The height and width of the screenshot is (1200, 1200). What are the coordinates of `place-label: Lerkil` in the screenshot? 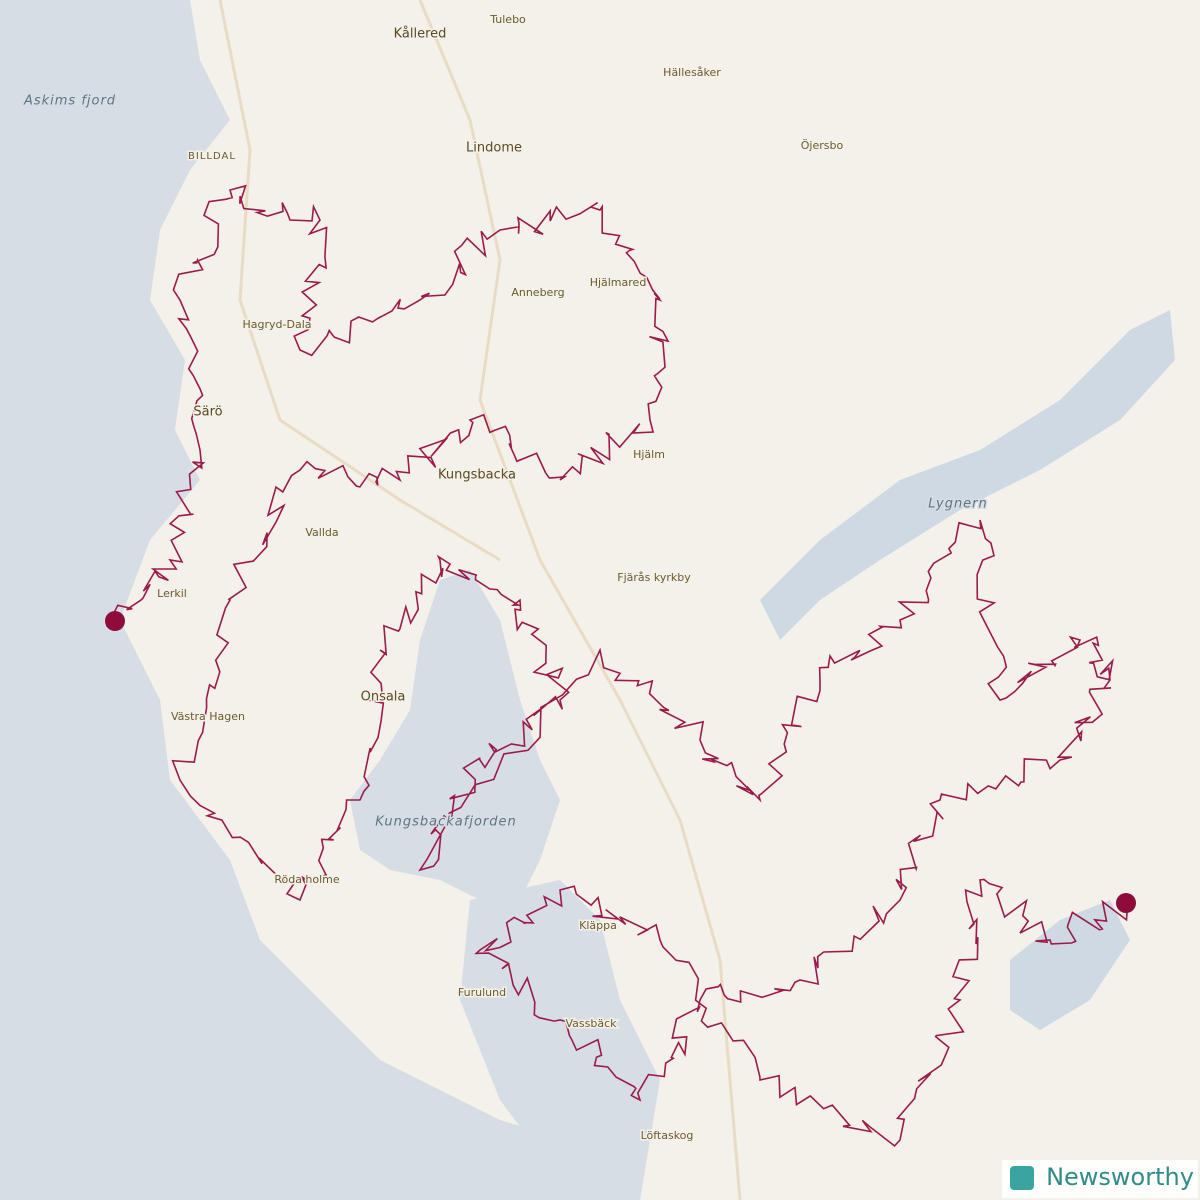 It's located at (172, 593).